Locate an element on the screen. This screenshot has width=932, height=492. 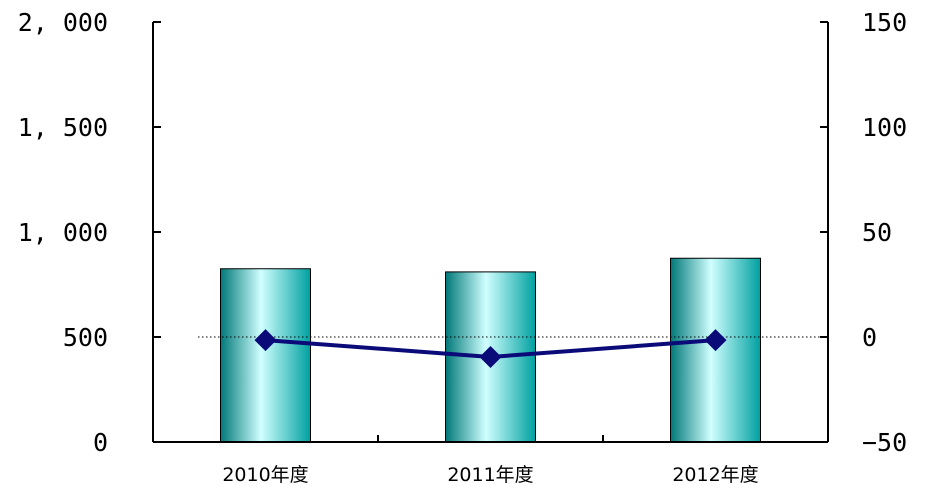
left-tick-label: 2, 000 is located at coordinates (63, 22).